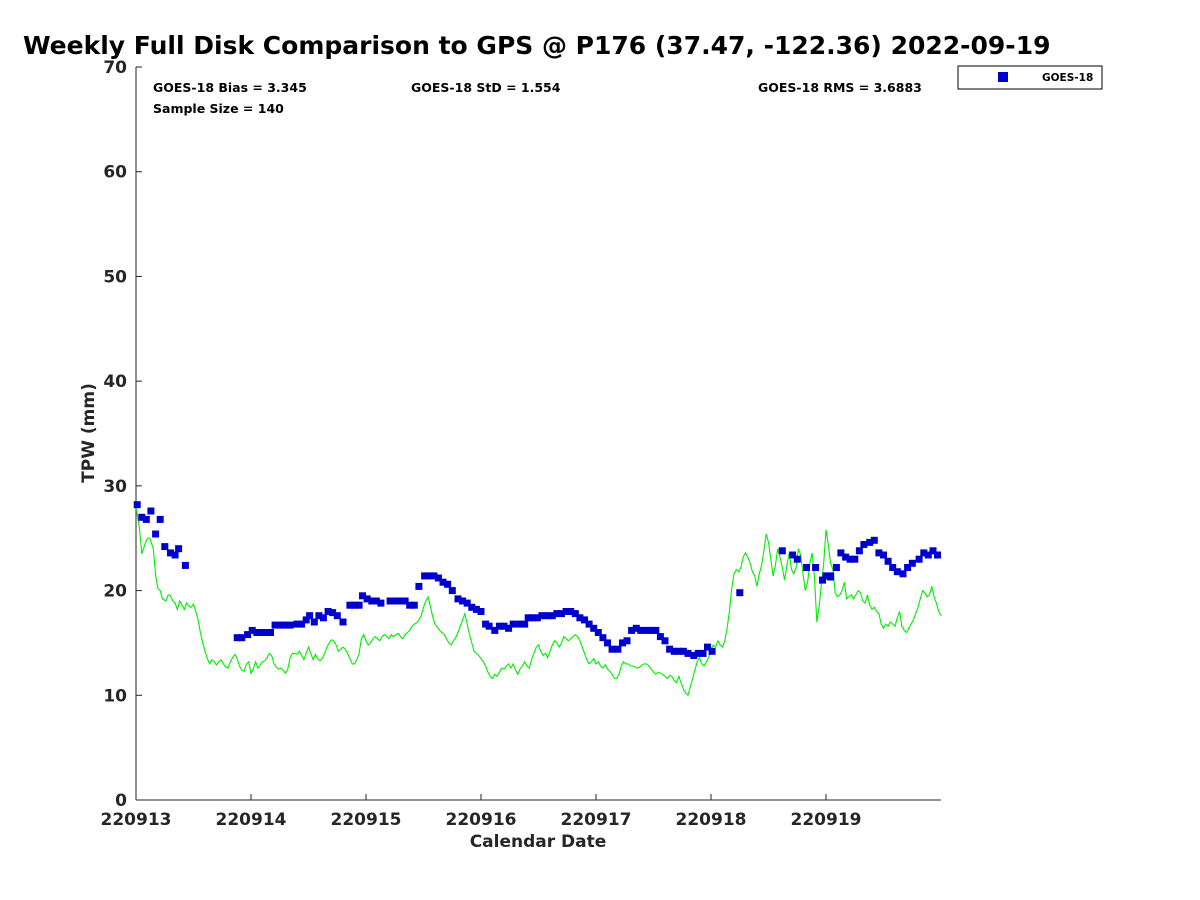 The width and height of the screenshot is (1200, 900). I want to click on legend-label-goes18: GOES-18, so click(1067, 78).